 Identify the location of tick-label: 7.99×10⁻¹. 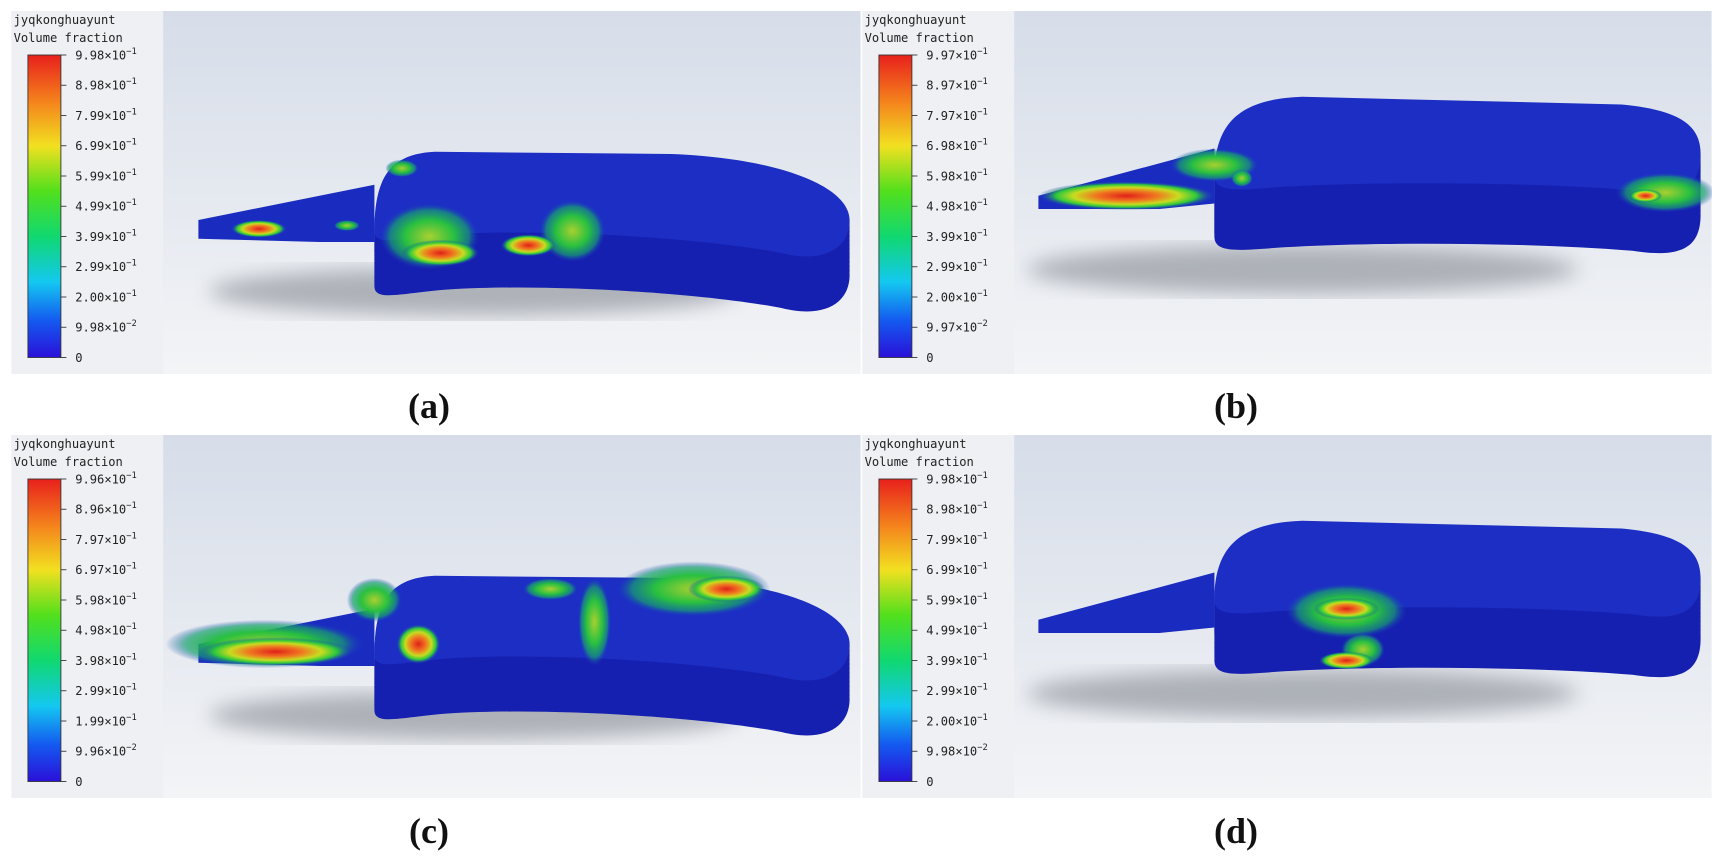
(106, 115).